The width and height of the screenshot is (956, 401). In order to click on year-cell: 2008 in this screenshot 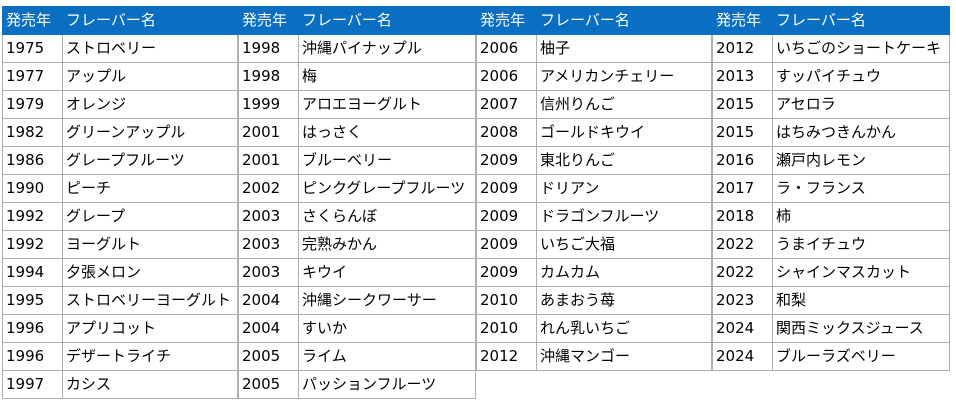, I will do `click(506, 132)`.